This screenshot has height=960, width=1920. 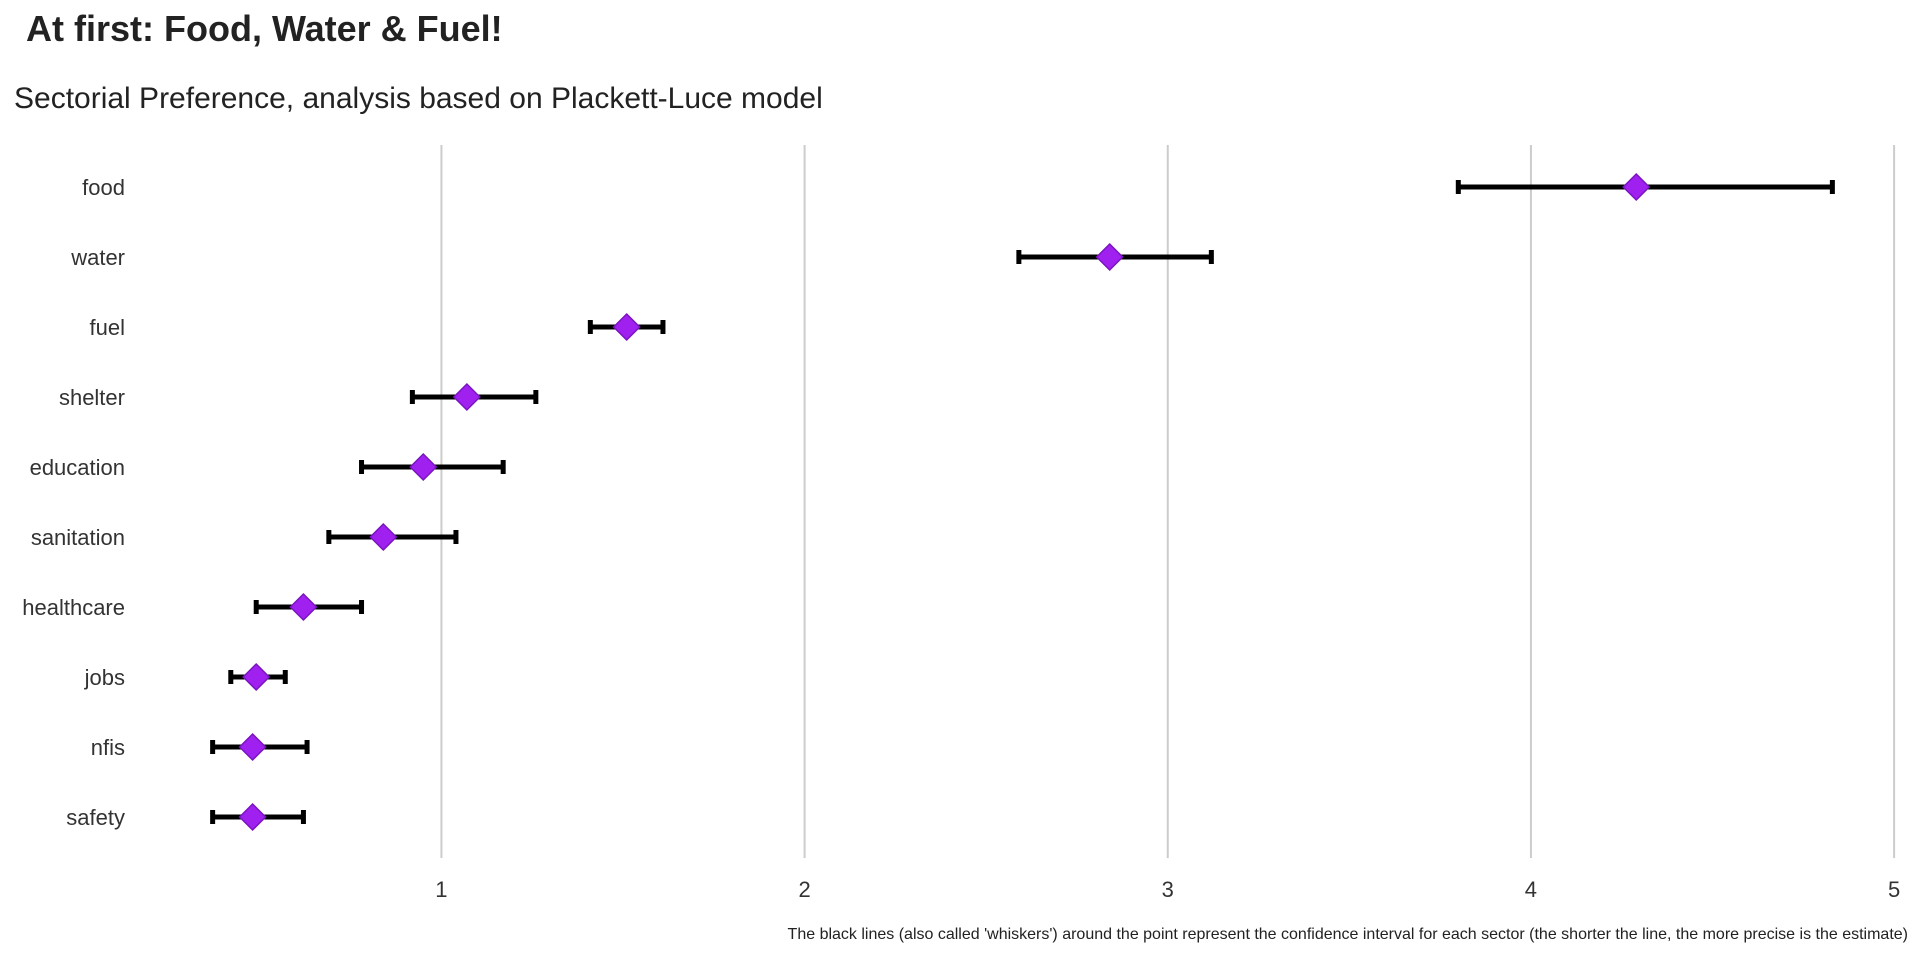 What do you see at coordinates (92, 397) in the screenshot?
I see `y-tick-label-shelter: shelter` at bounding box center [92, 397].